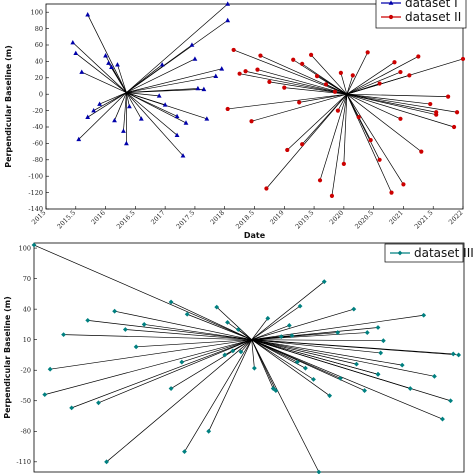  What do you see at coordinates (27, 279) in the screenshot?
I see `y-tick-label: 70` at bounding box center [27, 279].